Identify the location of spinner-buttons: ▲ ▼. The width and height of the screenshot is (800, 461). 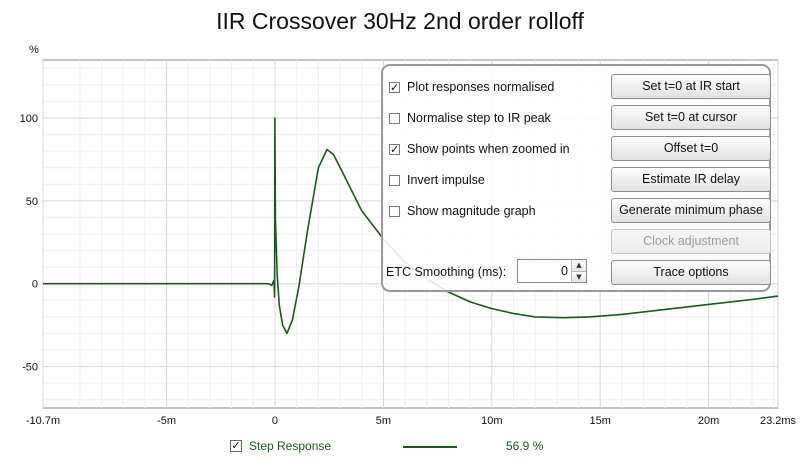
(578, 271).